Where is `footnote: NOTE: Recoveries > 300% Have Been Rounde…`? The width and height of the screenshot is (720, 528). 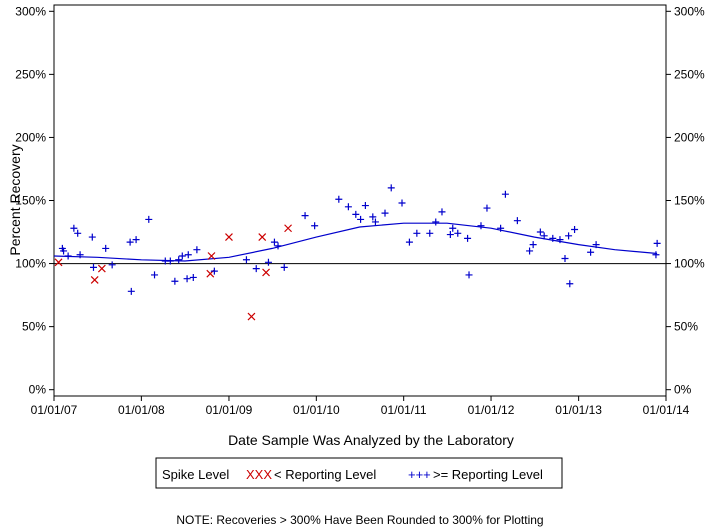
footnote: NOTE: Recoveries > 300% Have Been Rounde… is located at coordinates (359, 520).